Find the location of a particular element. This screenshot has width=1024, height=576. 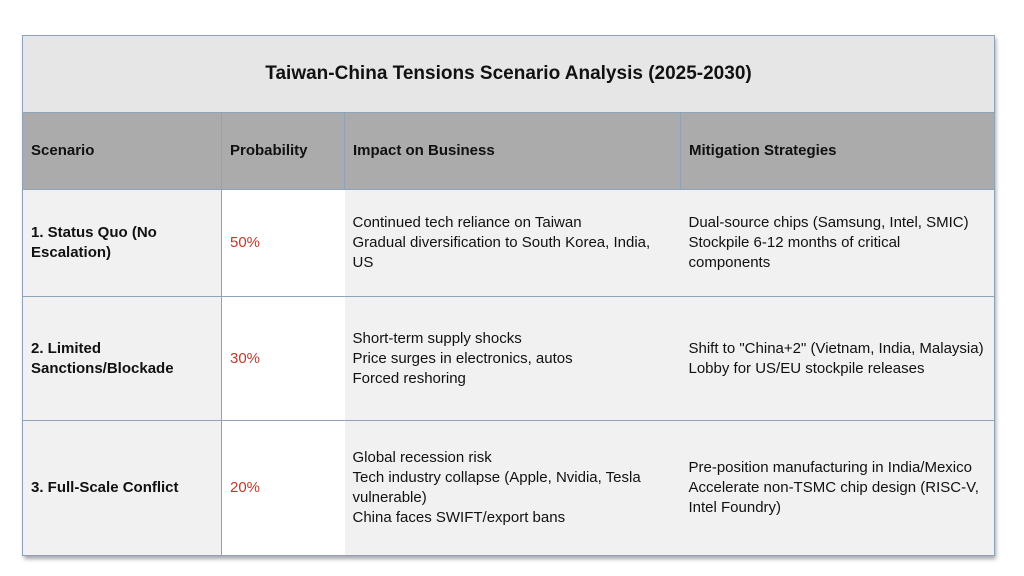

impact-line: China faces SWIFT/export bans is located at coordinates (459, 517).